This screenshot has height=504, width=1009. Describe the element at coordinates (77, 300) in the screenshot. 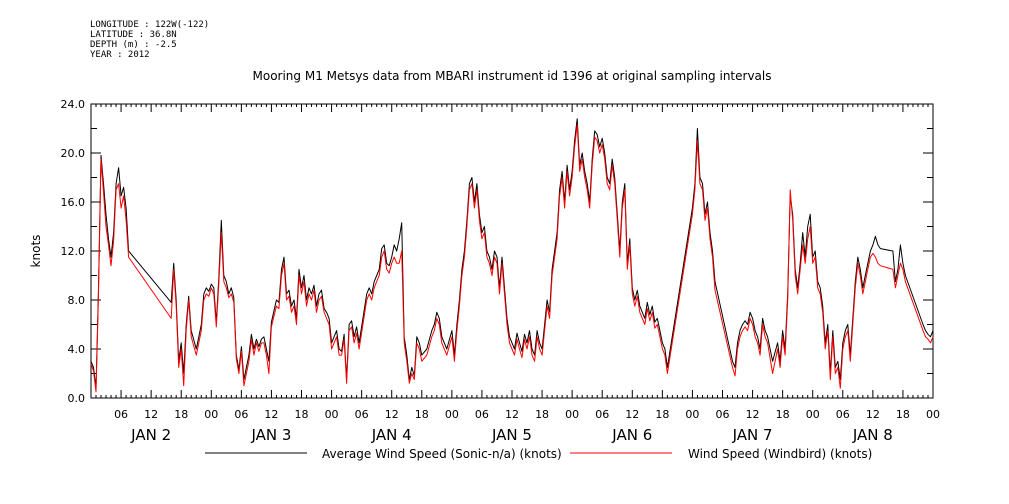

I see `y-tick-label: 8.0` at that location.